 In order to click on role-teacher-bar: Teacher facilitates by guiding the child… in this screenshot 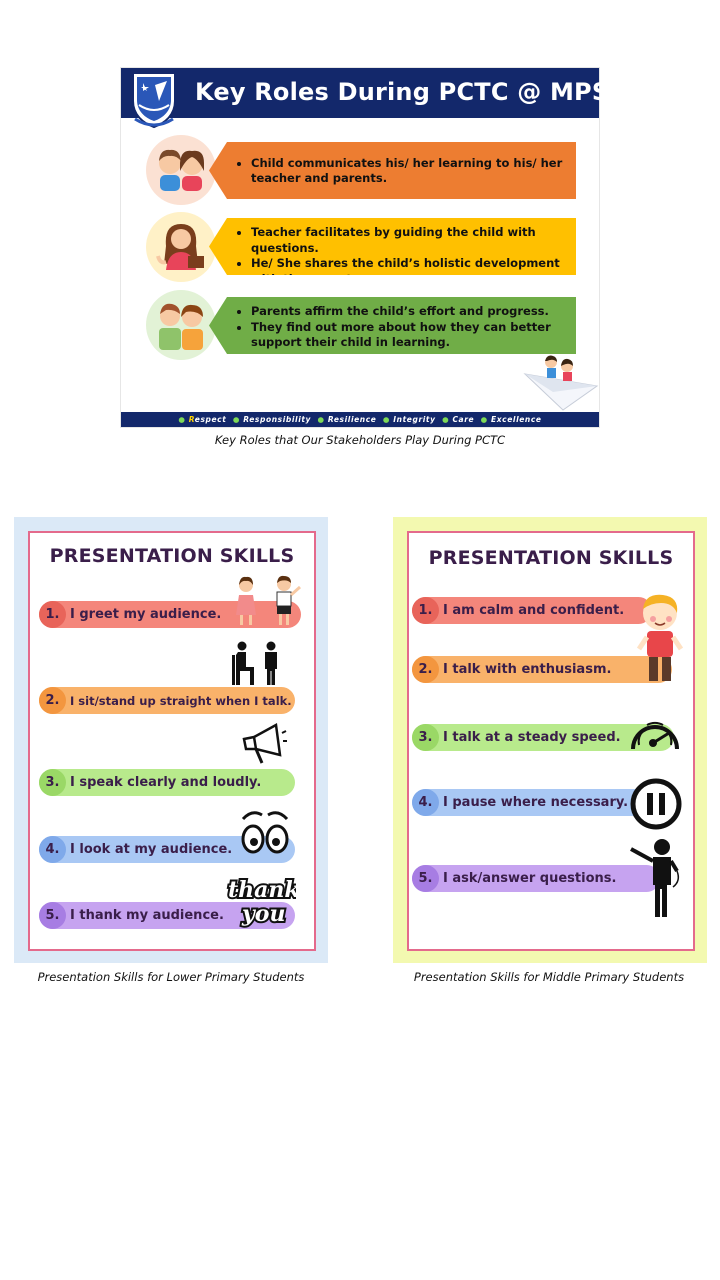, I will do `click(392, 246)`.